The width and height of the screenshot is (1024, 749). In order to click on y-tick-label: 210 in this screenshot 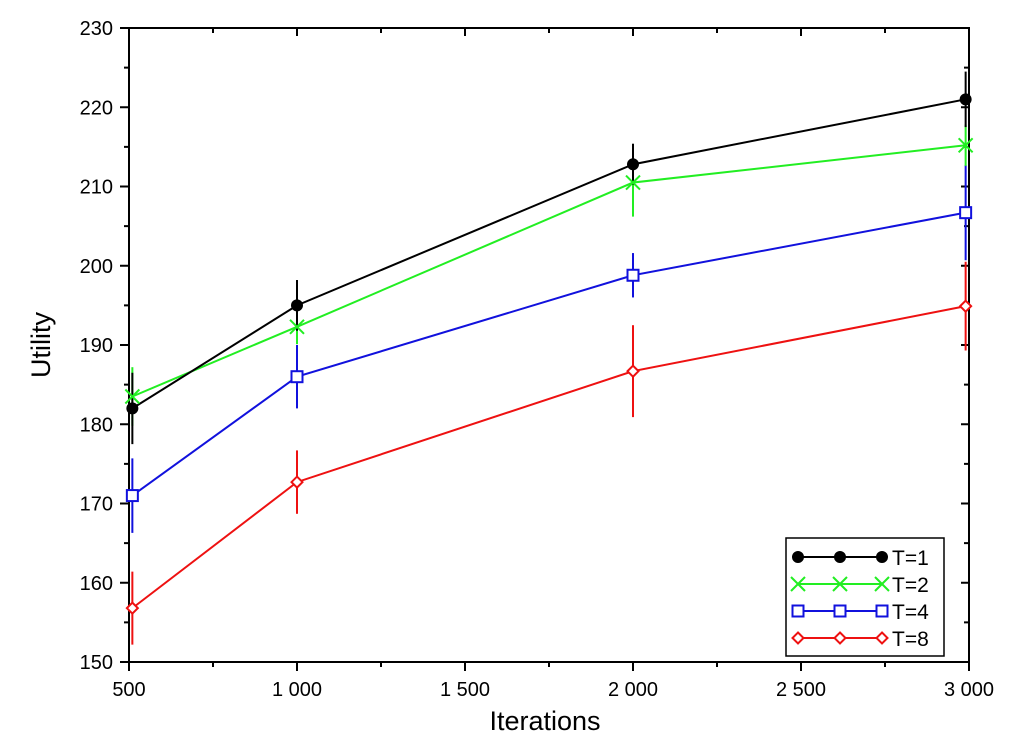, I will do `click(96, 188)`.